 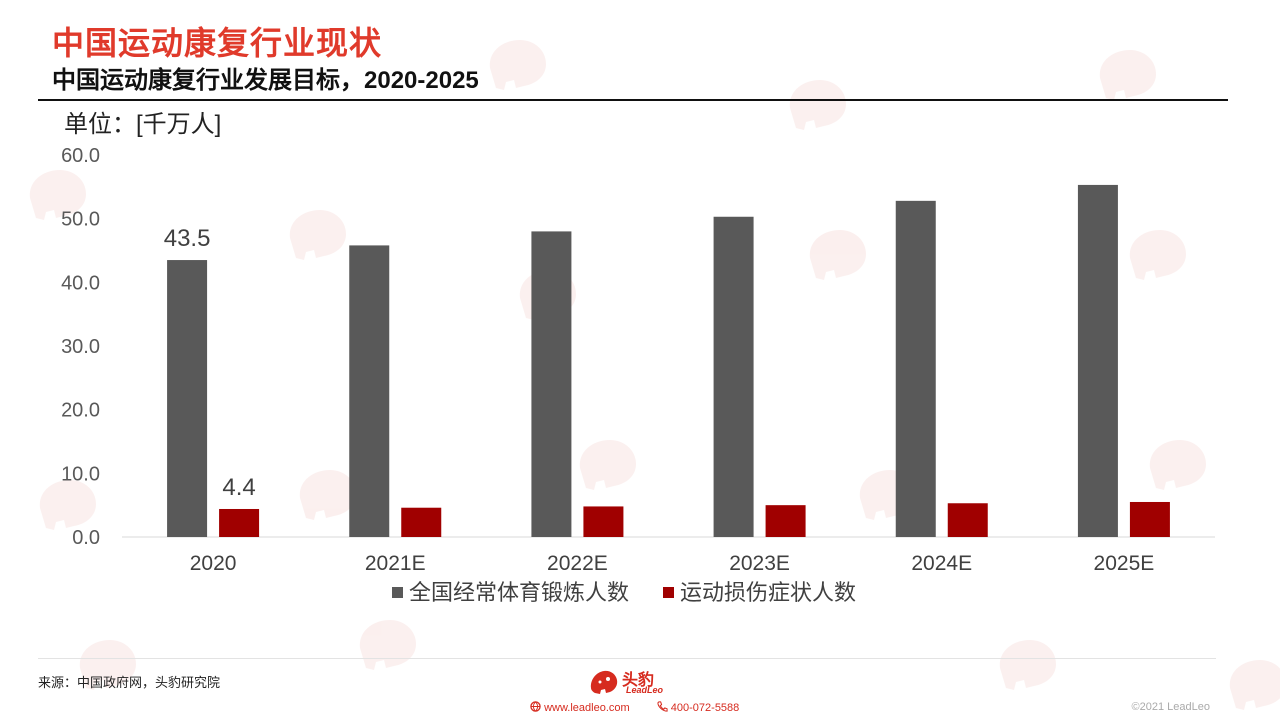 What do you see at coordinates (86, 538) in the screenshot?
I see `y-tick-label: 0.0` at bounding box center [86, 538].